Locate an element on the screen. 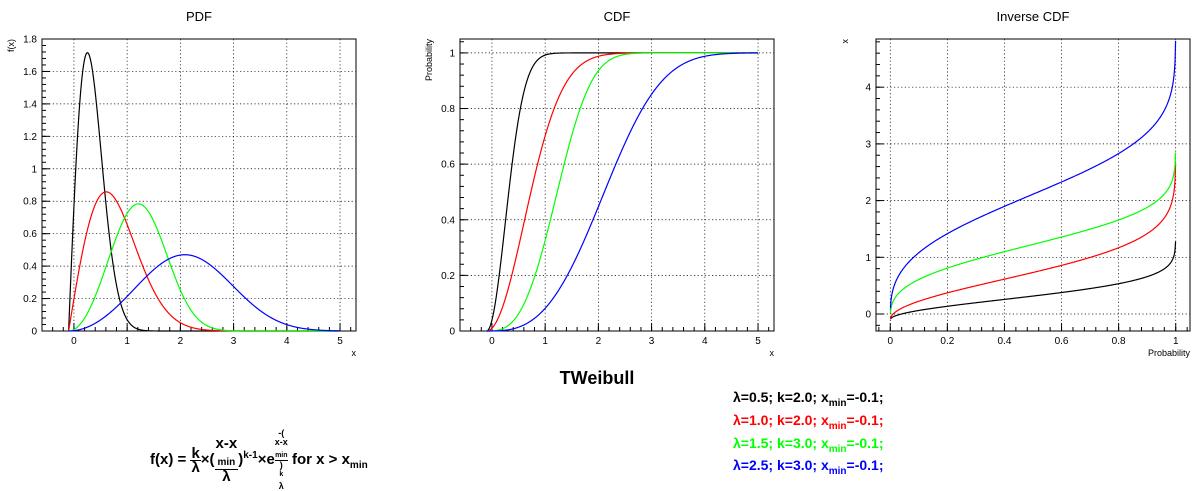  formula-exp-num: x-x is located at coordinates (281, 442).